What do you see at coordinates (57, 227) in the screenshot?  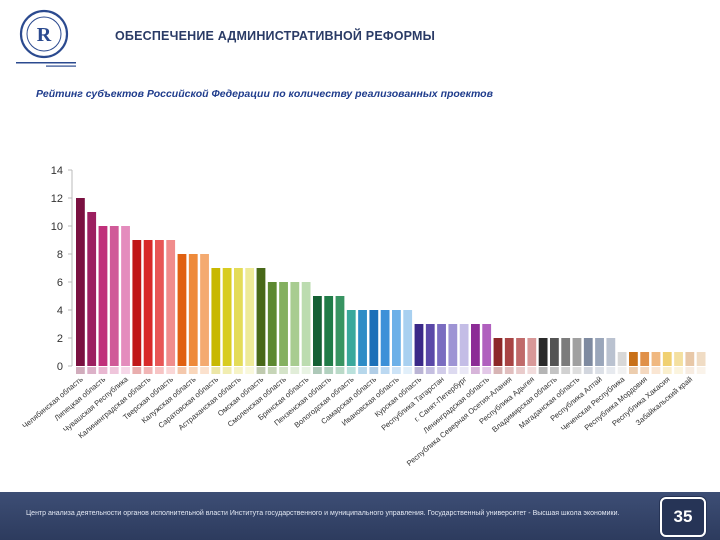 I see `y-tick-label: 10` at bounding box center [57, 227].